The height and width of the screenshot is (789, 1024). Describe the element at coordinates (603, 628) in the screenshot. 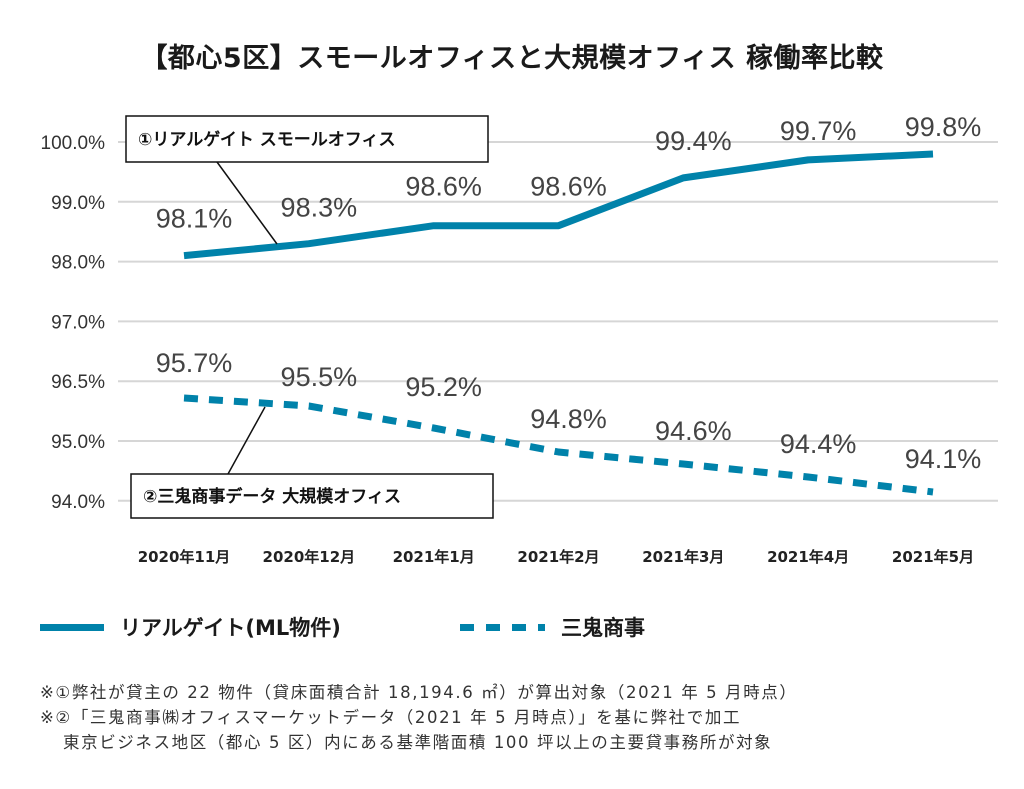

I see `legend-label-miki: 三鬼商事` at that location.